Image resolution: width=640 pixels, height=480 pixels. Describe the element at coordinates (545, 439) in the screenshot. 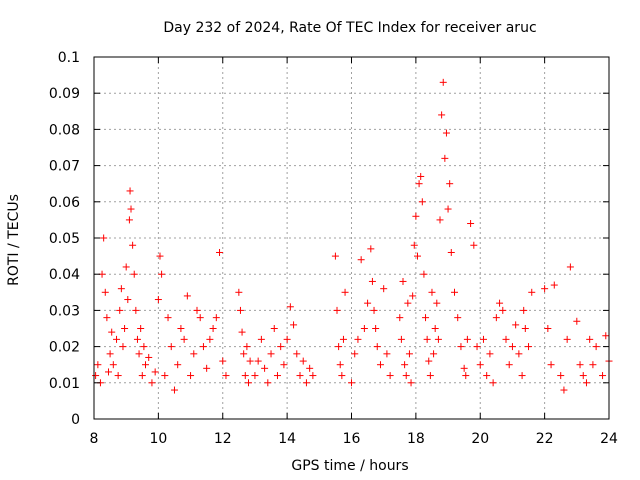

I see `x-tick-label: 22` at that location.